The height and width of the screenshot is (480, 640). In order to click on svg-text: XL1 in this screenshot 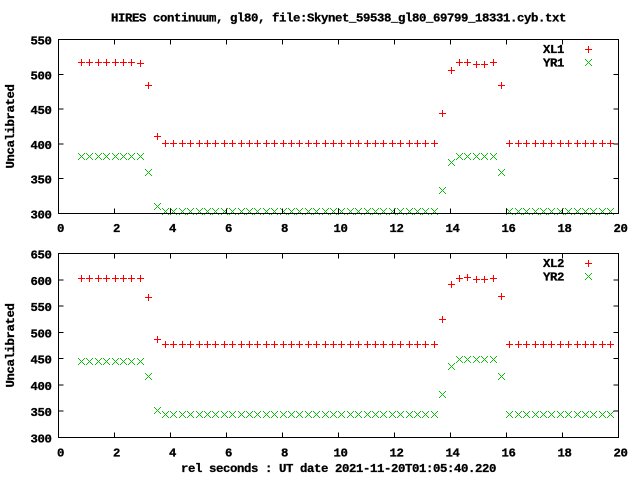, I will do `click(553, 50)`.